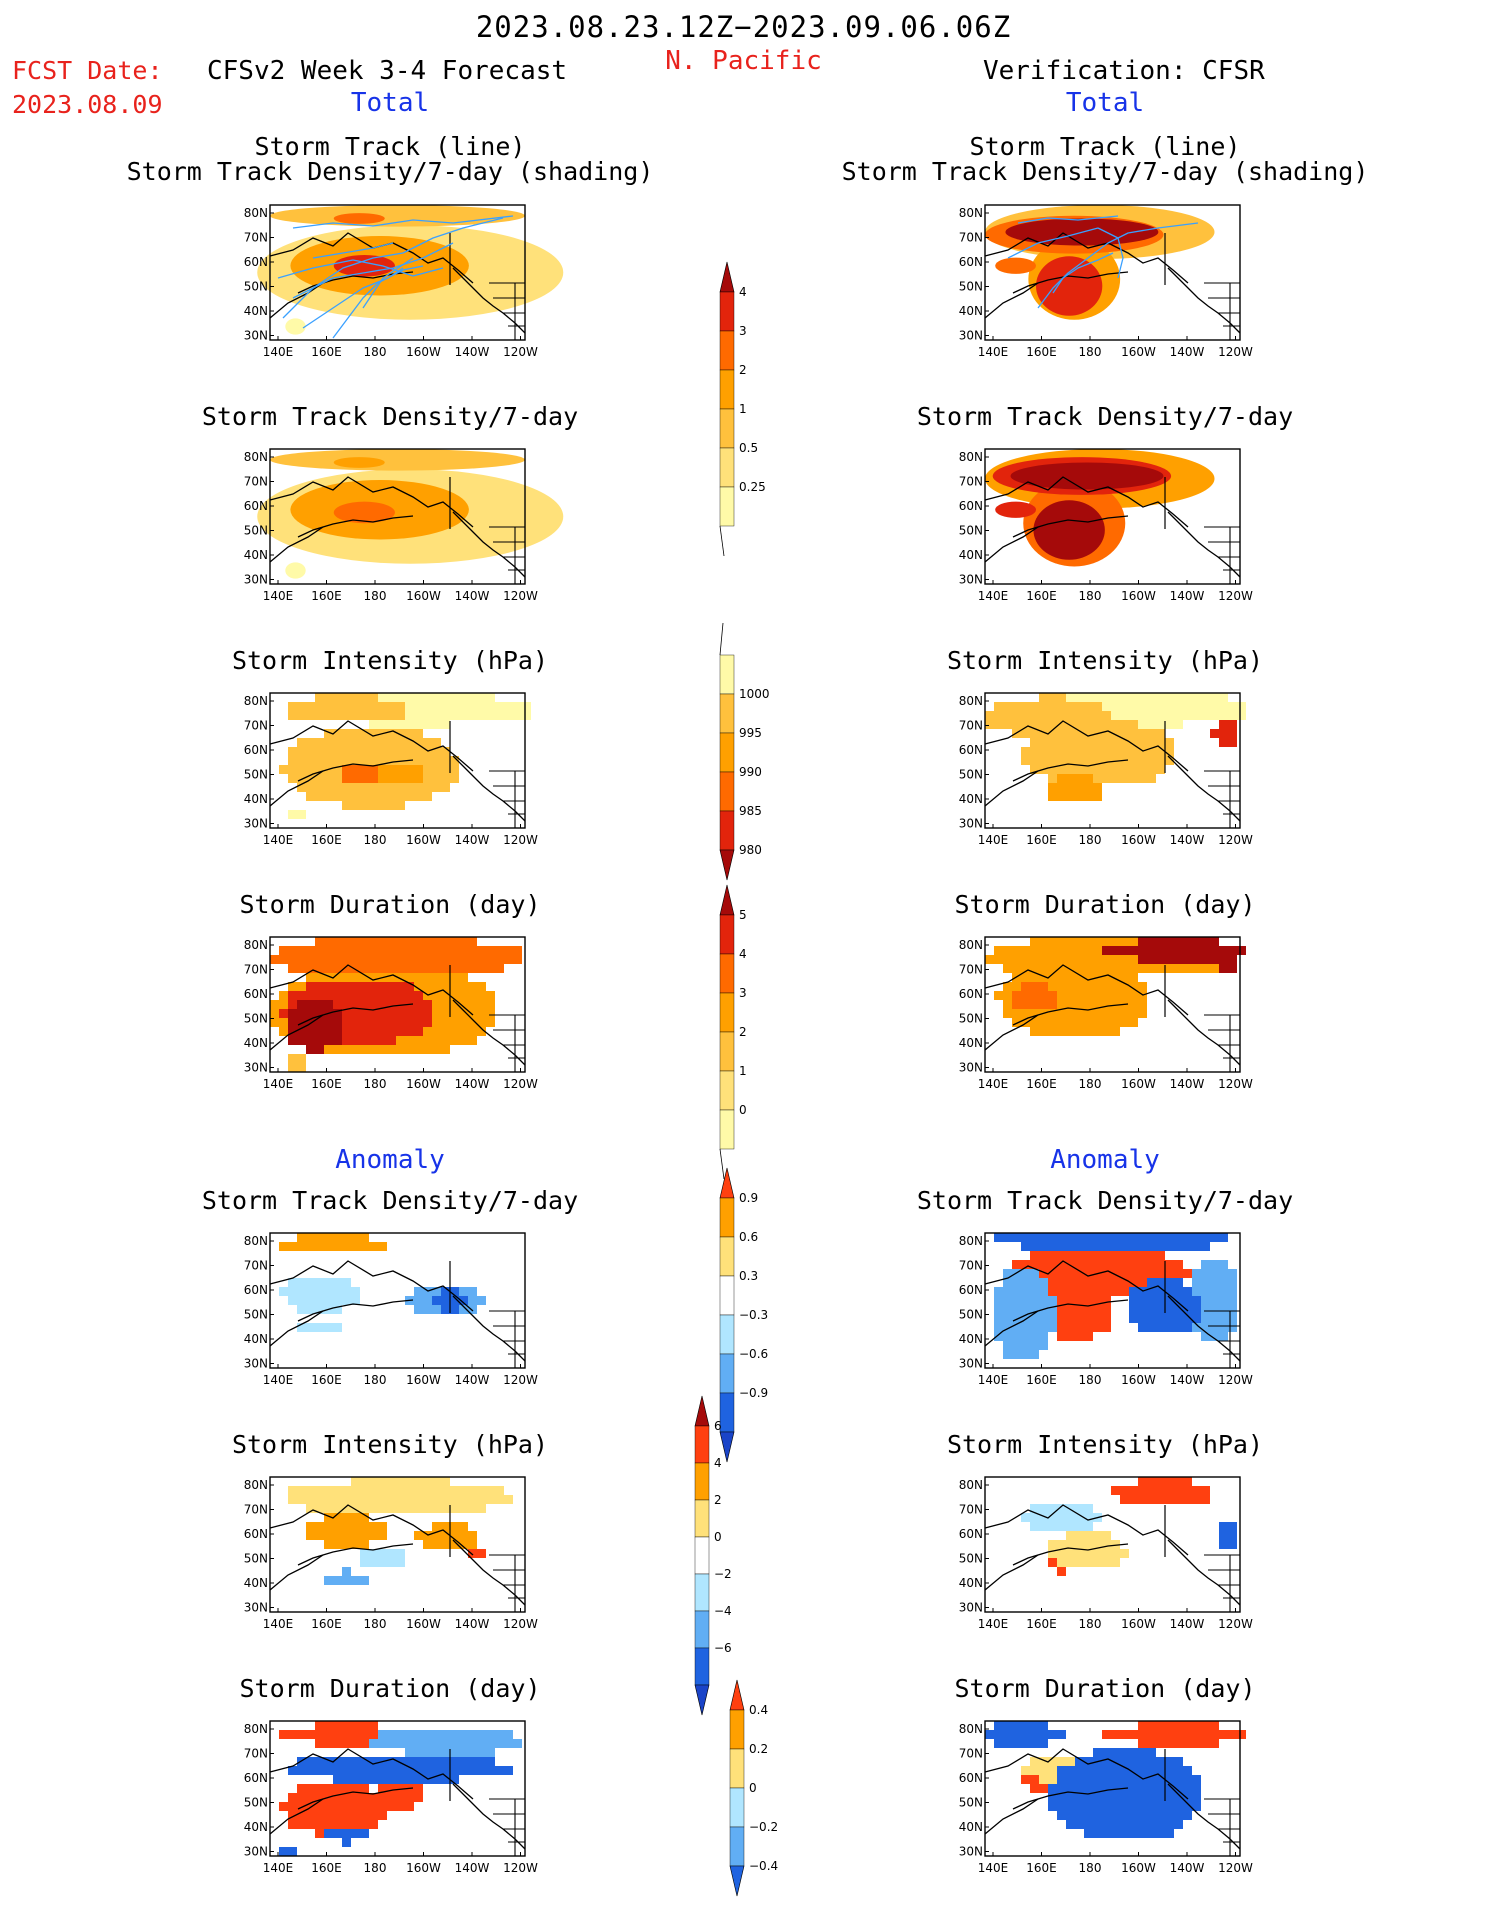 This screenshot has height=1925, width=1487. What do you see at coordinates (359, 218) in the screenshot?
I see `density-blob` at bounding box center [359, 218].